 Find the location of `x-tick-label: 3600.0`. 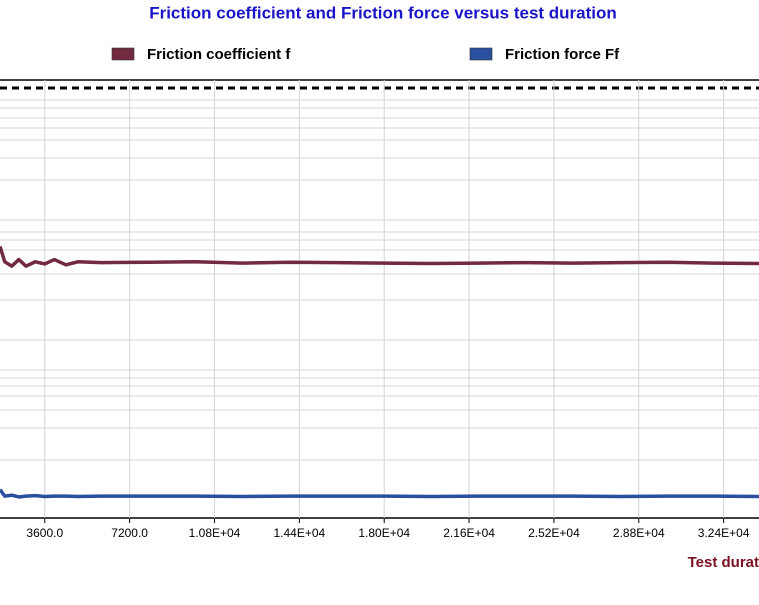

x-tick-label: 3600.0 is located at coordinates (44, 533).